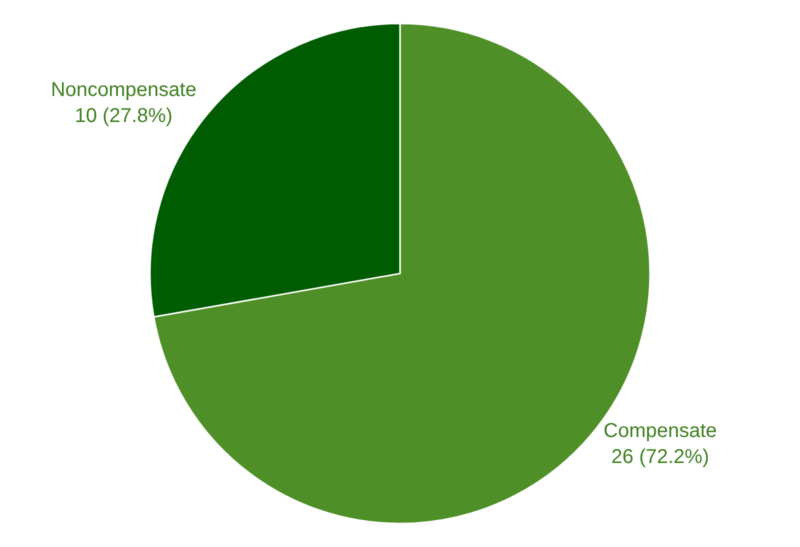 The width and height of the screenshot is (800, 547). I want to click on data-label: 26 (72.2%), so click(660, 457).